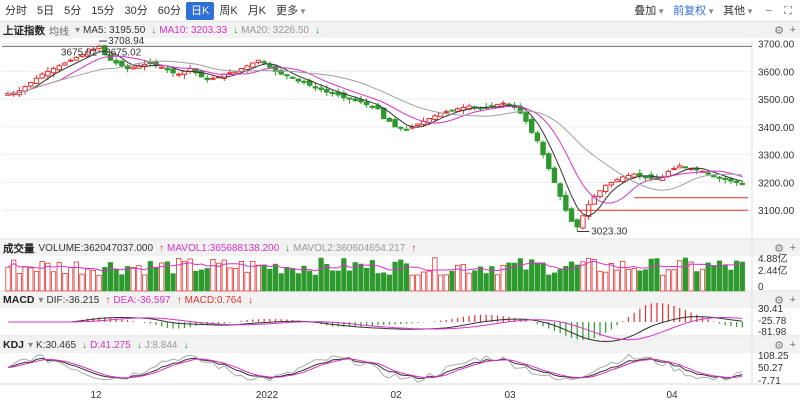 The width and height of the screenshot is (800, 401). Describe the element at coordinates (776, 45) in the screenshot. I see `y-tick-label: 3700.00` at that location.